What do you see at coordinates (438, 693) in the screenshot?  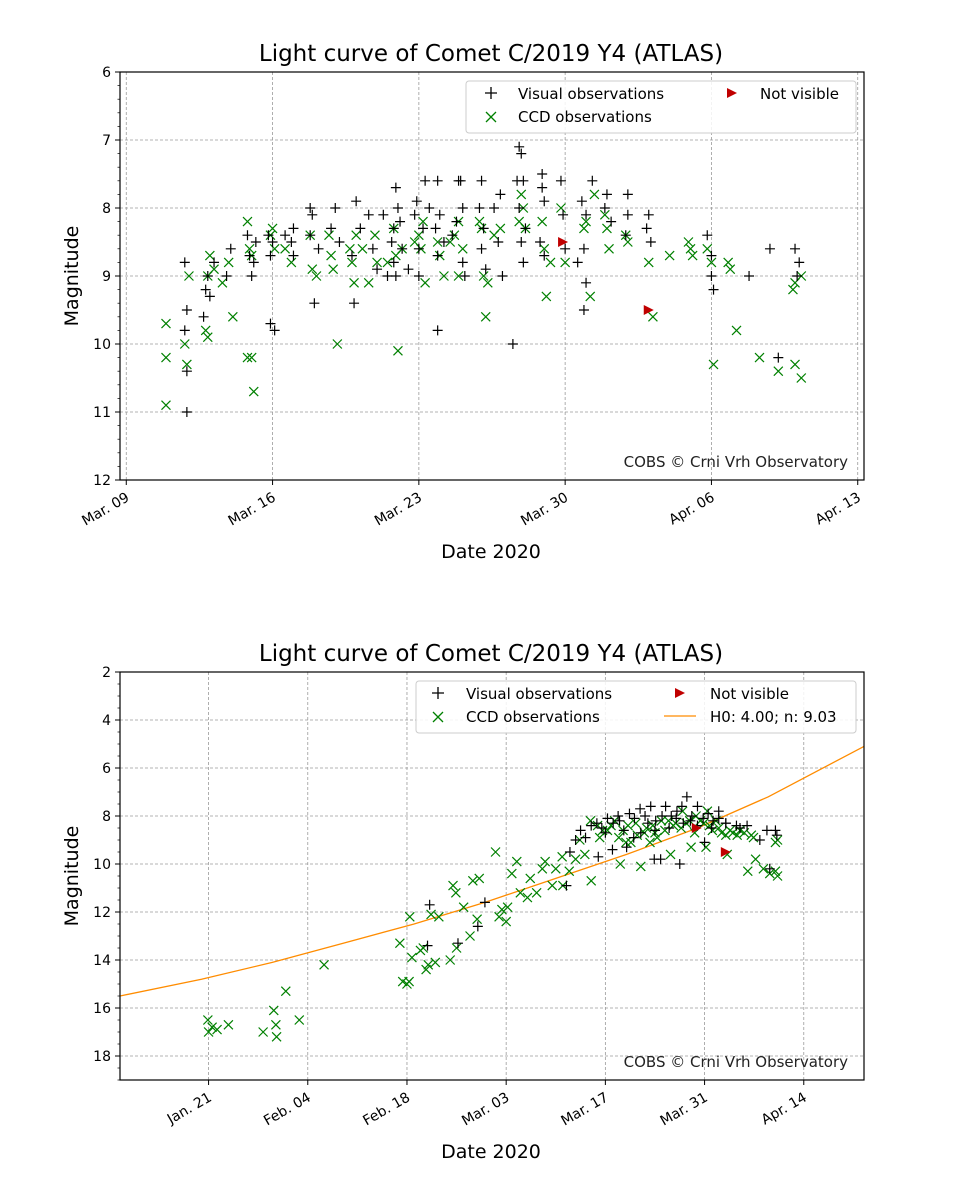 I see `chart-bottom-legend-visual-marker` at bounding box center [438, 693].